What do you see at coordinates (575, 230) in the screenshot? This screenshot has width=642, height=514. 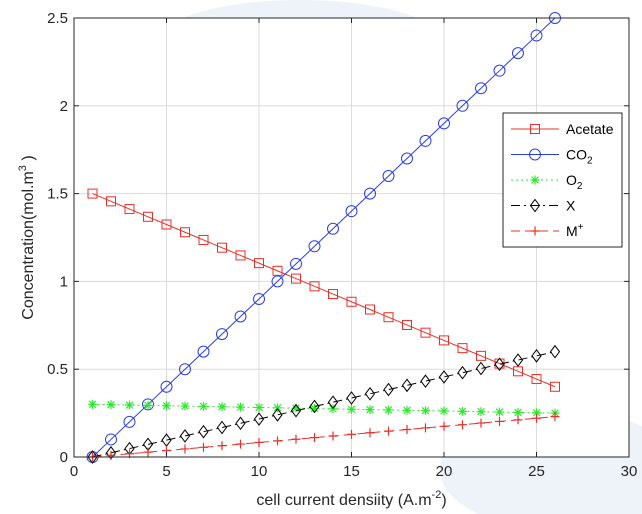 I see `legend-label: M+` at bounding box center [575, 230].